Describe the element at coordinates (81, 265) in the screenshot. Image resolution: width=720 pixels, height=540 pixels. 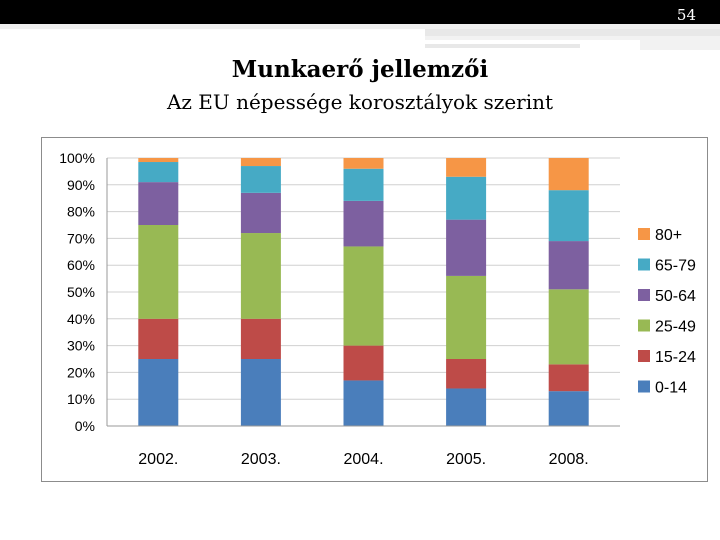
I see `y-tick-label: 60%` at that location.